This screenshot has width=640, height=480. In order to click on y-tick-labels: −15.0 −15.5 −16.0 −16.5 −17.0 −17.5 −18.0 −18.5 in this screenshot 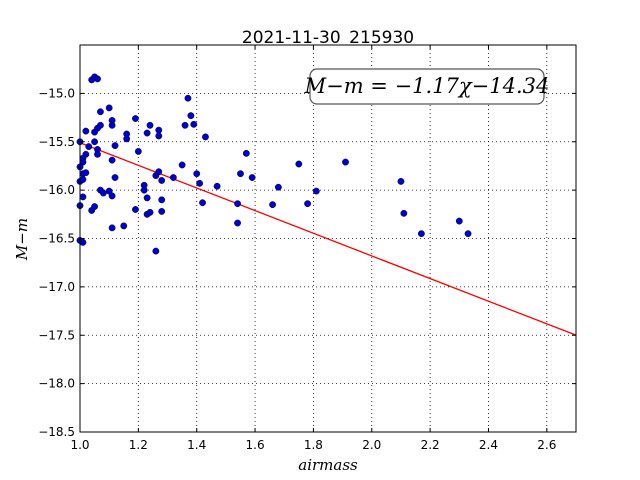, I will do `click(56, 262)`.